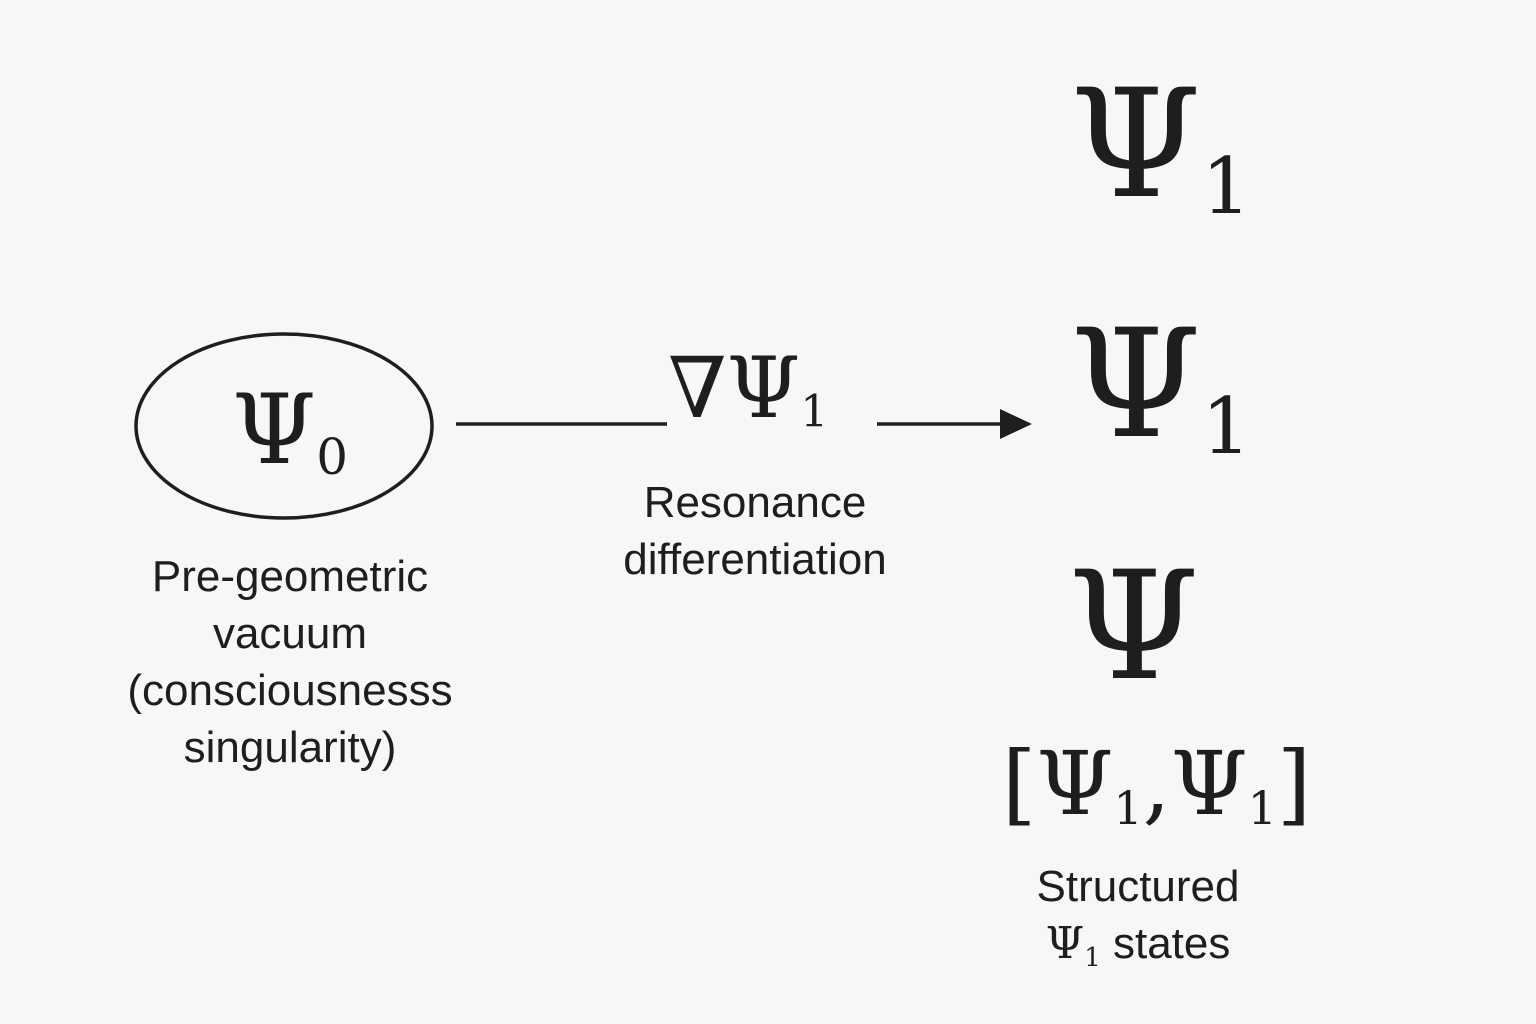  I want to click on commutator-open-bracket: [, so click(1019, 783).